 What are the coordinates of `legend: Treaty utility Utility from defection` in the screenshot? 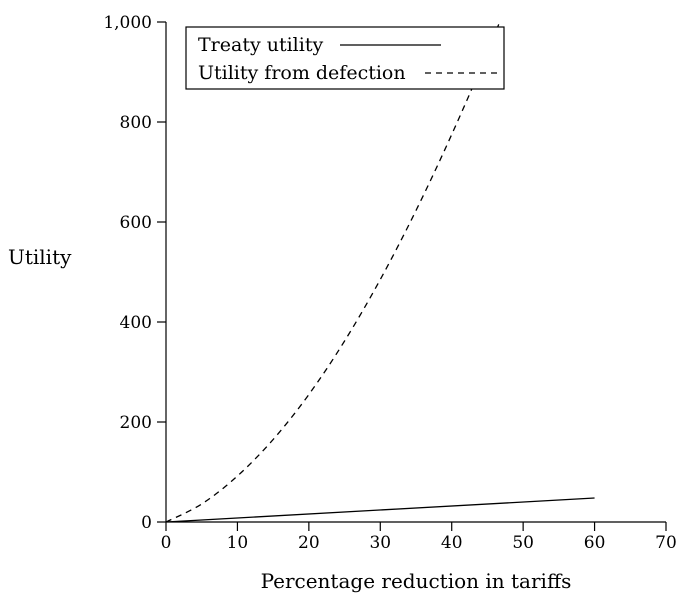 It's located at (345, 58).